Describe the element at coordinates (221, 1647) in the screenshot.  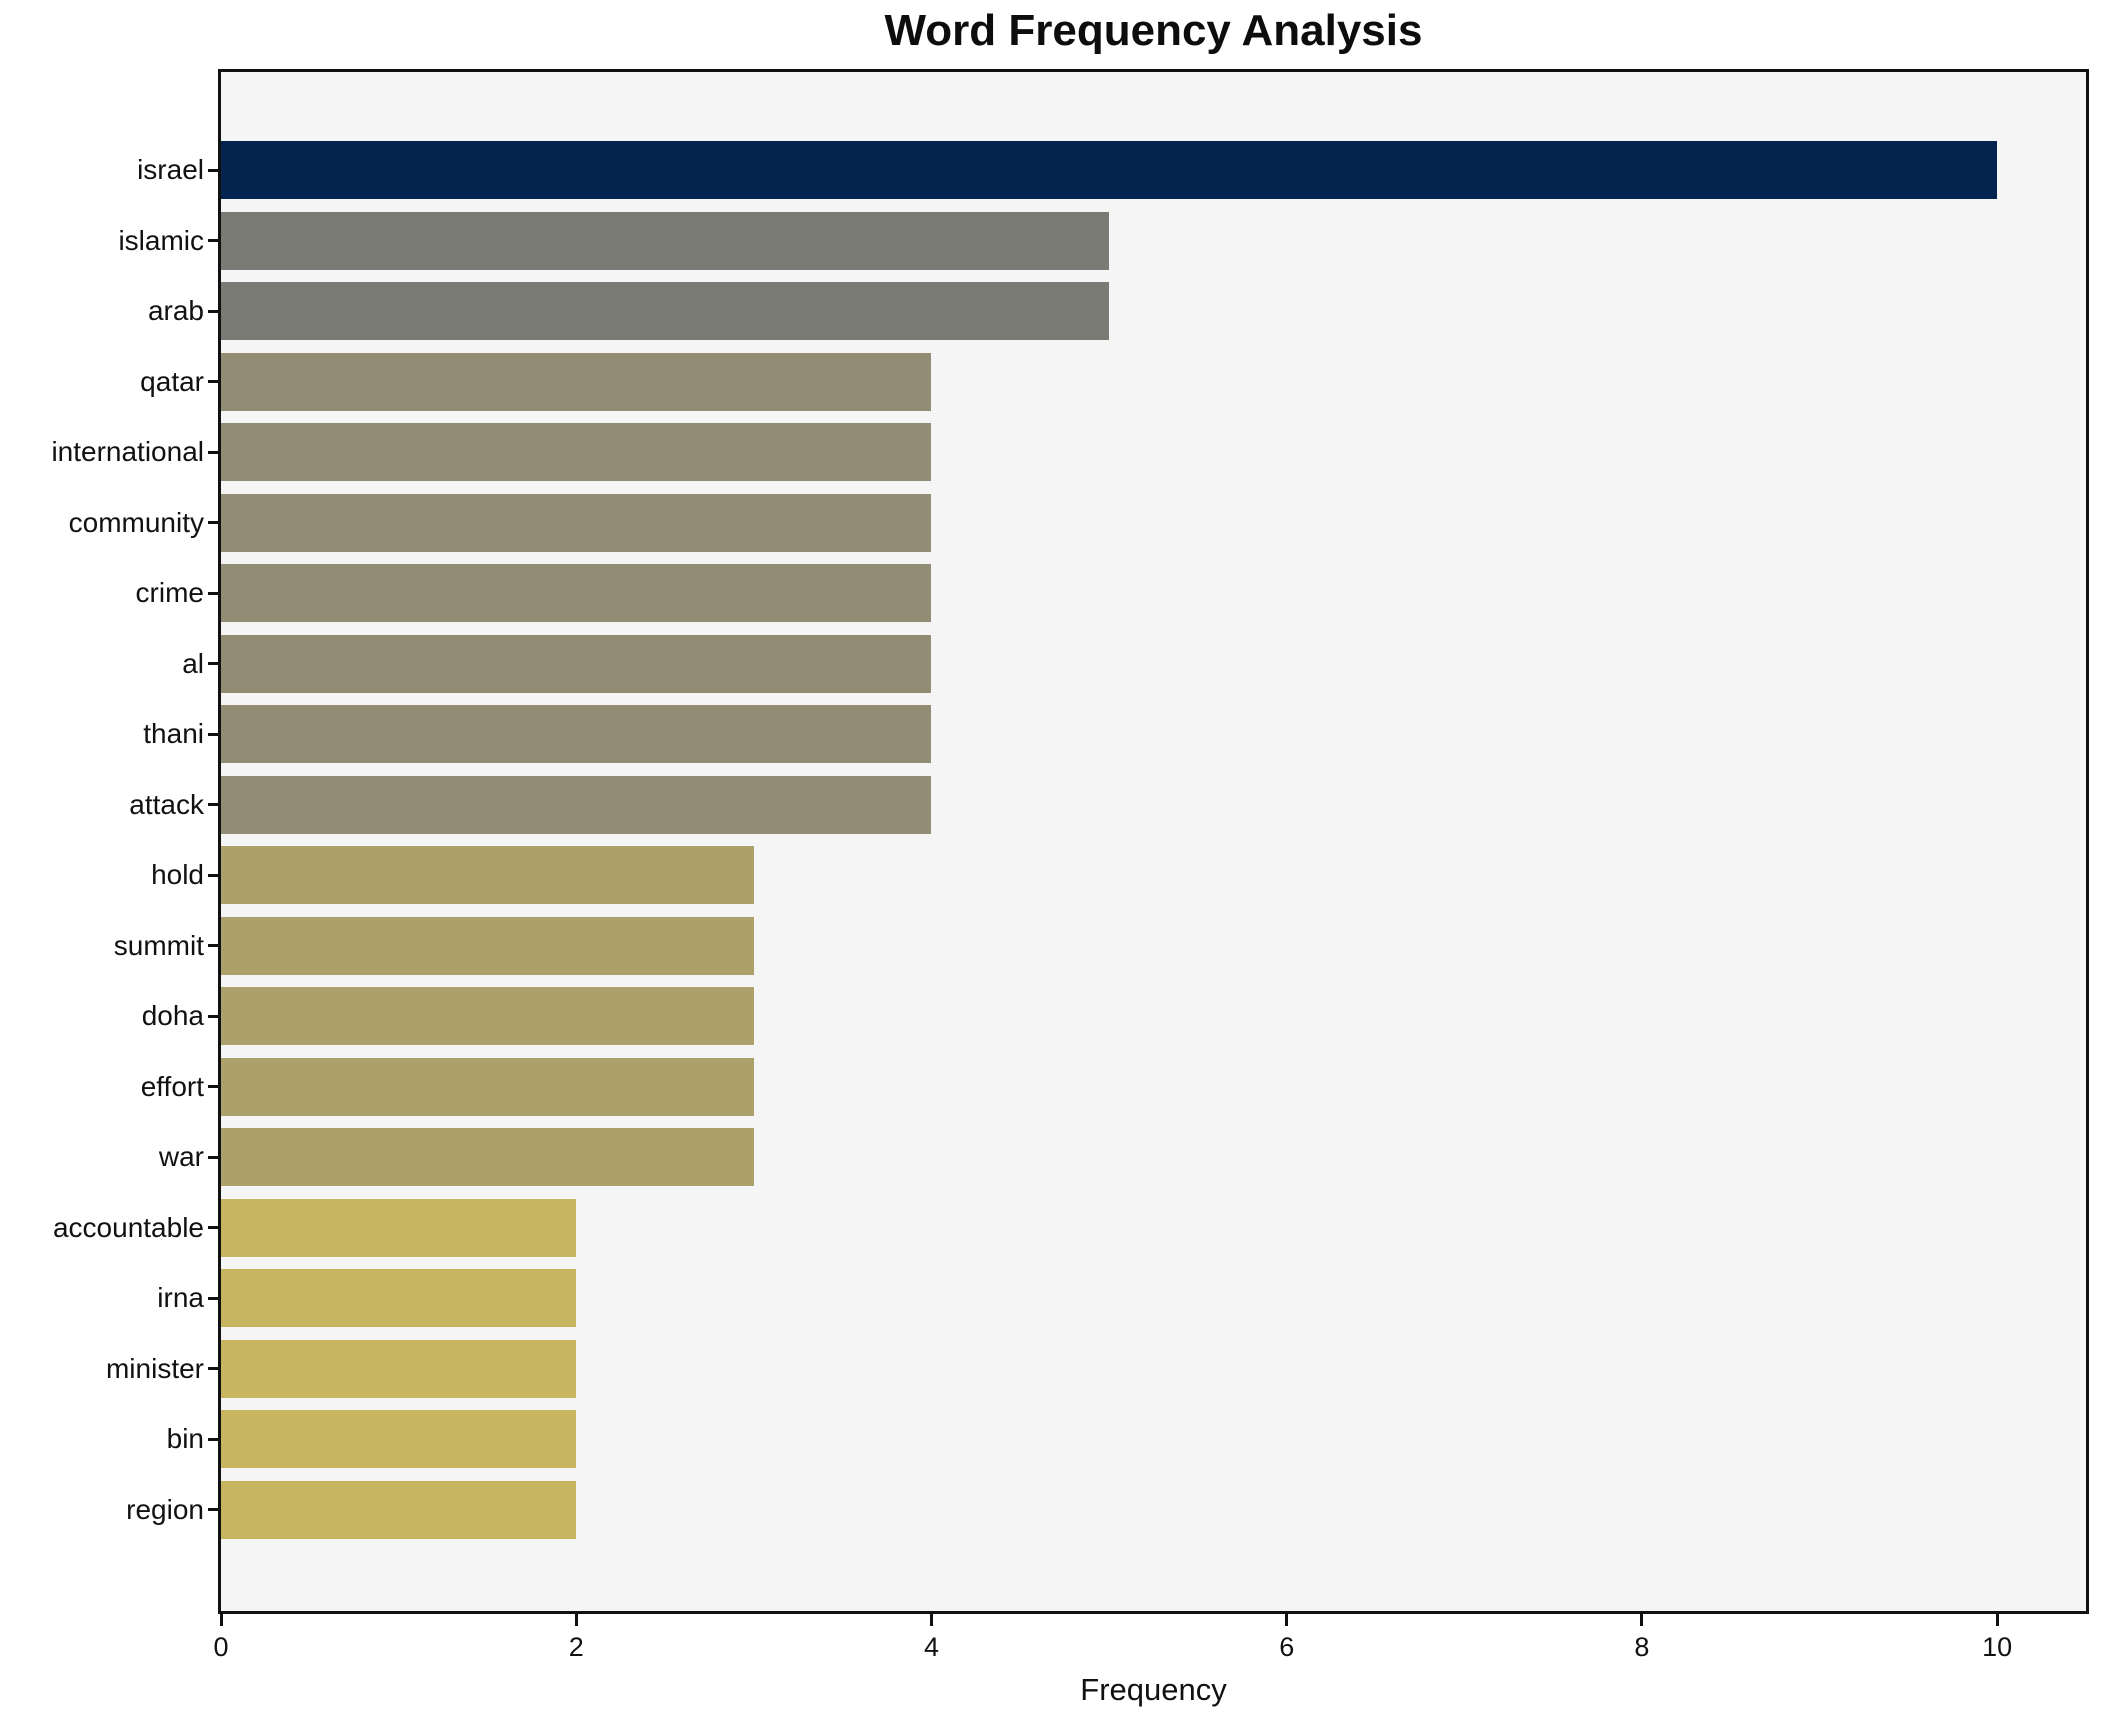
I see `x-tick-label-0: 0` at that location.